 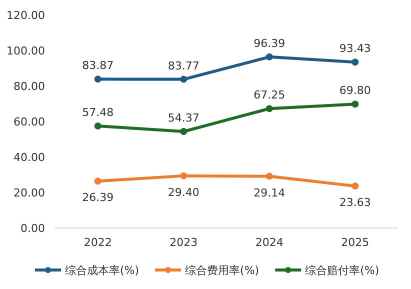 What do you see at coordinates (355, 49) in the screenshot?
I see `data-label: 93.43` at bounding box center [355, 49].